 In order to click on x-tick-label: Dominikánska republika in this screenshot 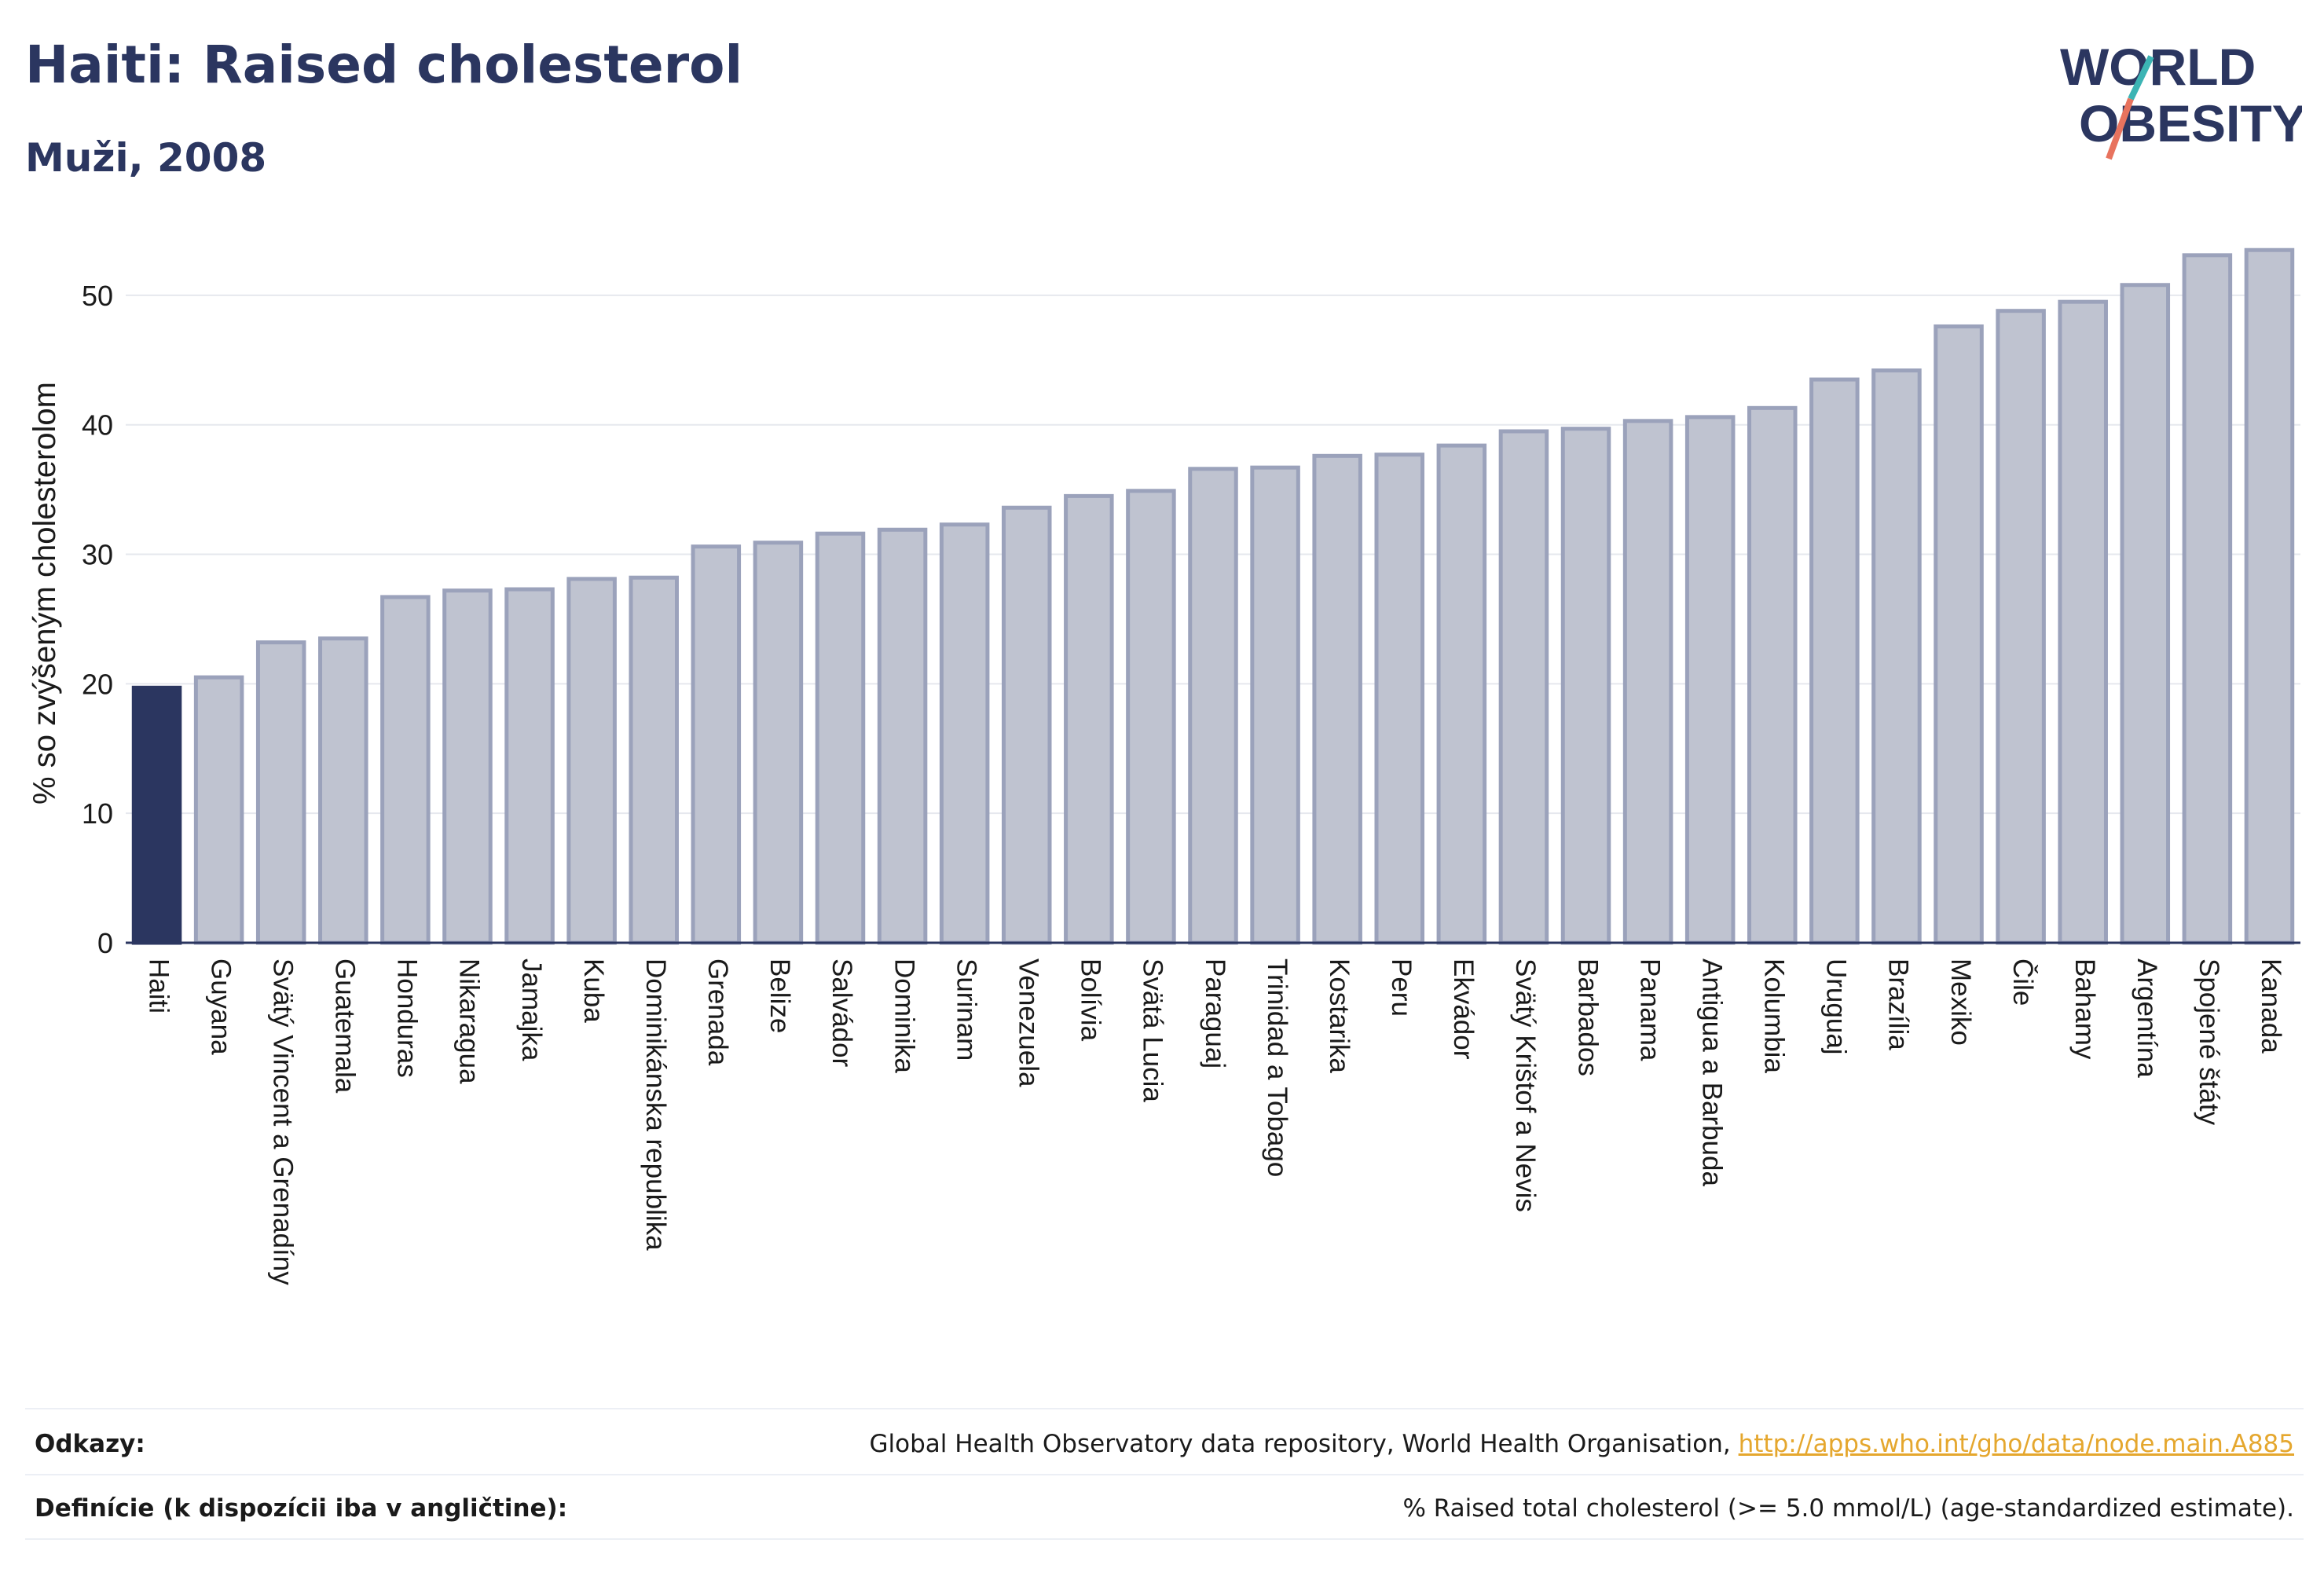, I will do `click(655, 1104)`.